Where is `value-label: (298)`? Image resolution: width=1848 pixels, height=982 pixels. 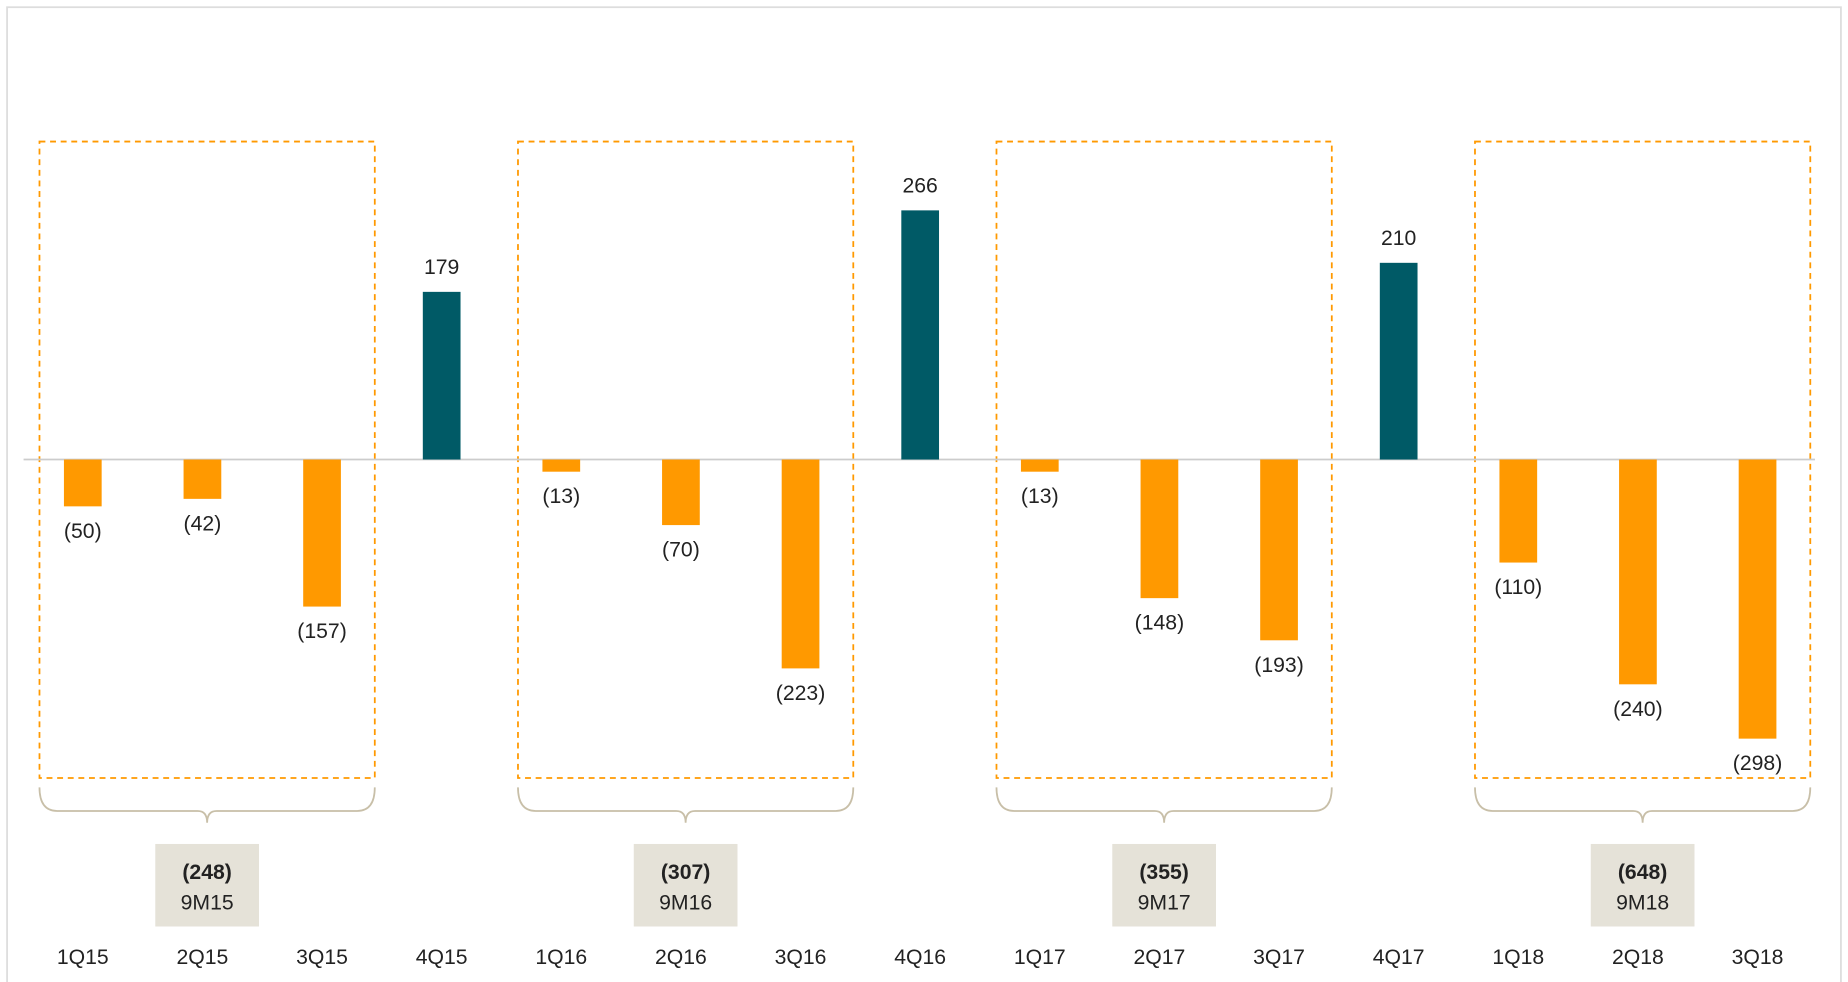
value-label: (298) is located at coordinates (1758, 763).